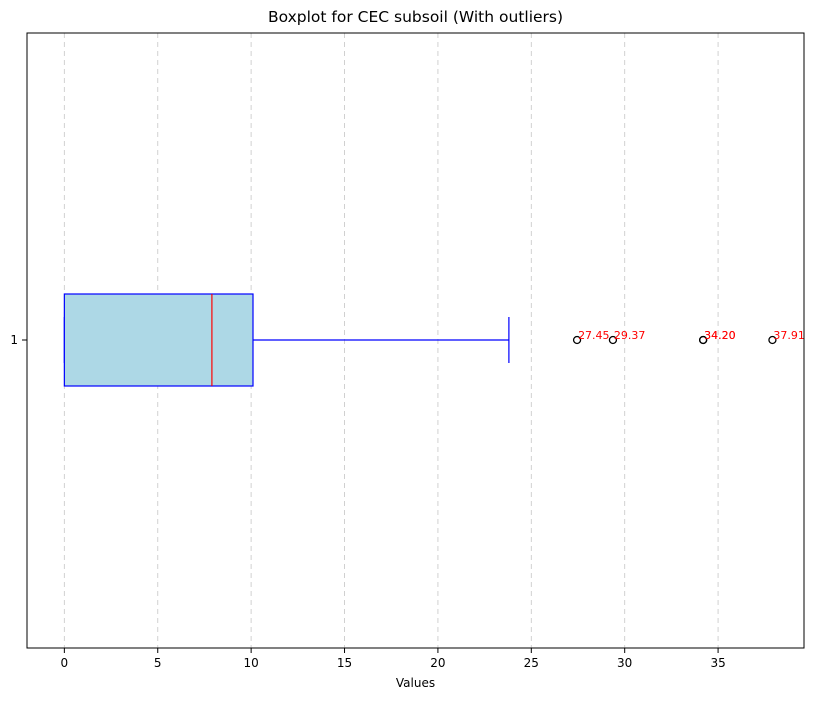  What do you see at coordinates (14, 340) in the screenshot?
I see `y-tick-label: 1` at bounding box center [14, 340].